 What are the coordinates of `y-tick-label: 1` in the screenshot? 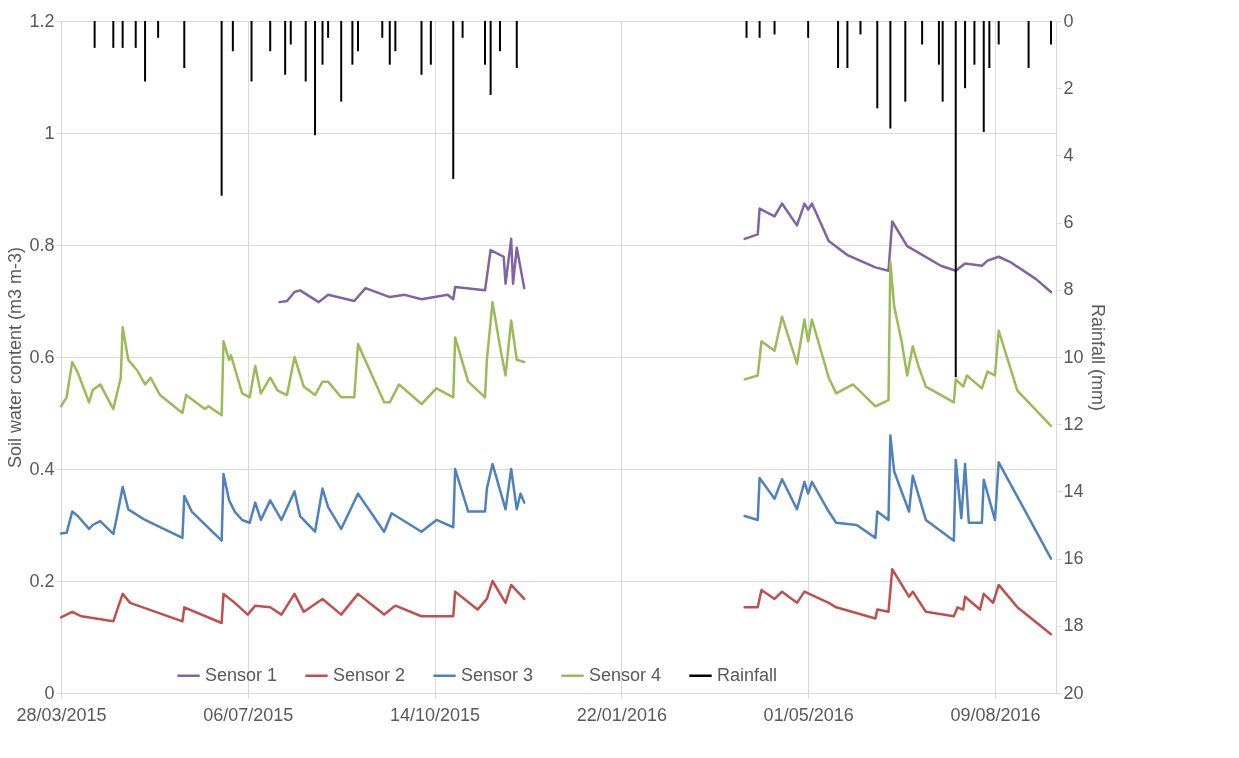 It's located at (49, 132).